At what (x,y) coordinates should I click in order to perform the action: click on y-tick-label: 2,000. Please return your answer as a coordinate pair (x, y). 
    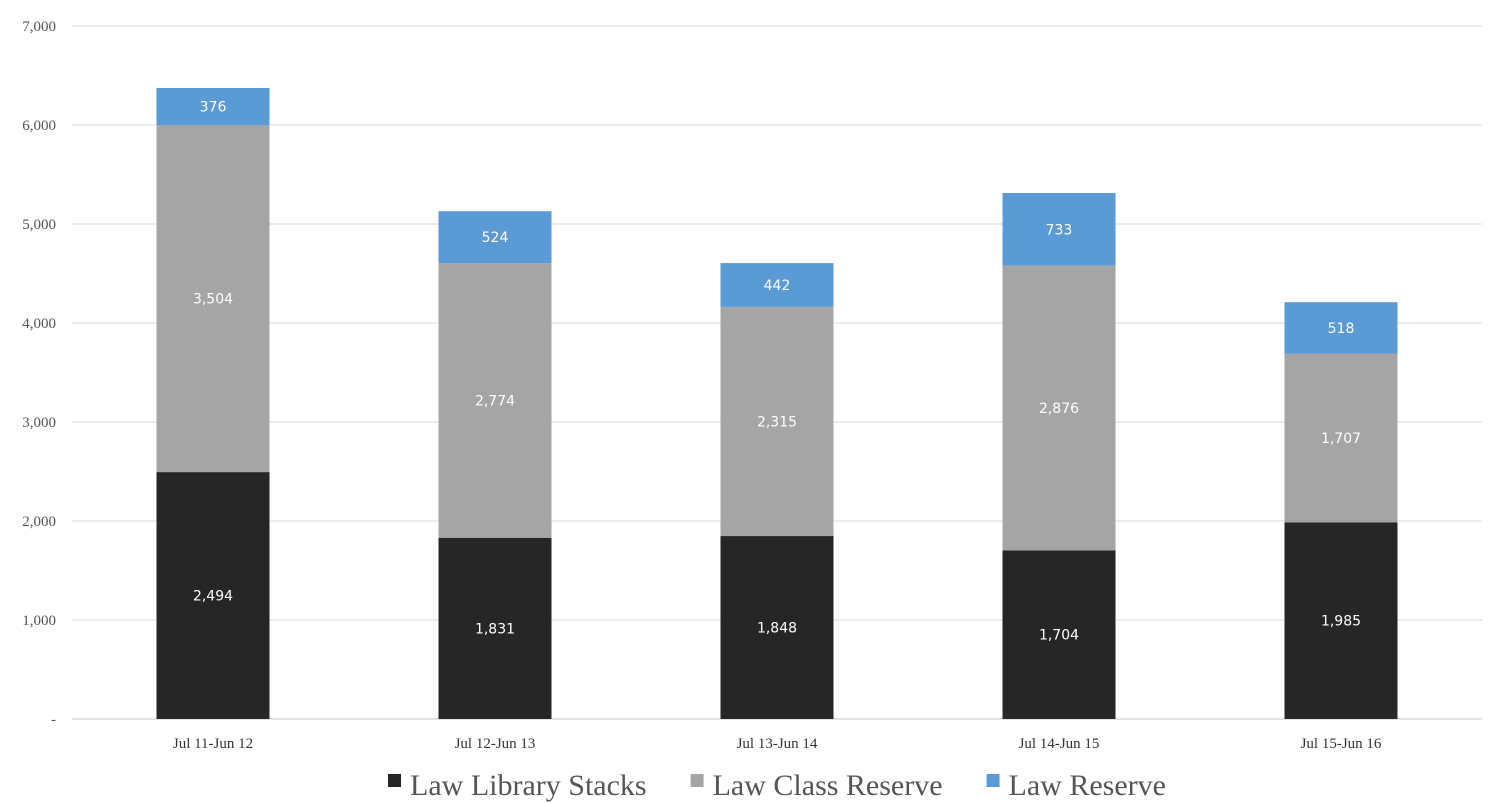
    Looking at the image, I should click on (39, 522).